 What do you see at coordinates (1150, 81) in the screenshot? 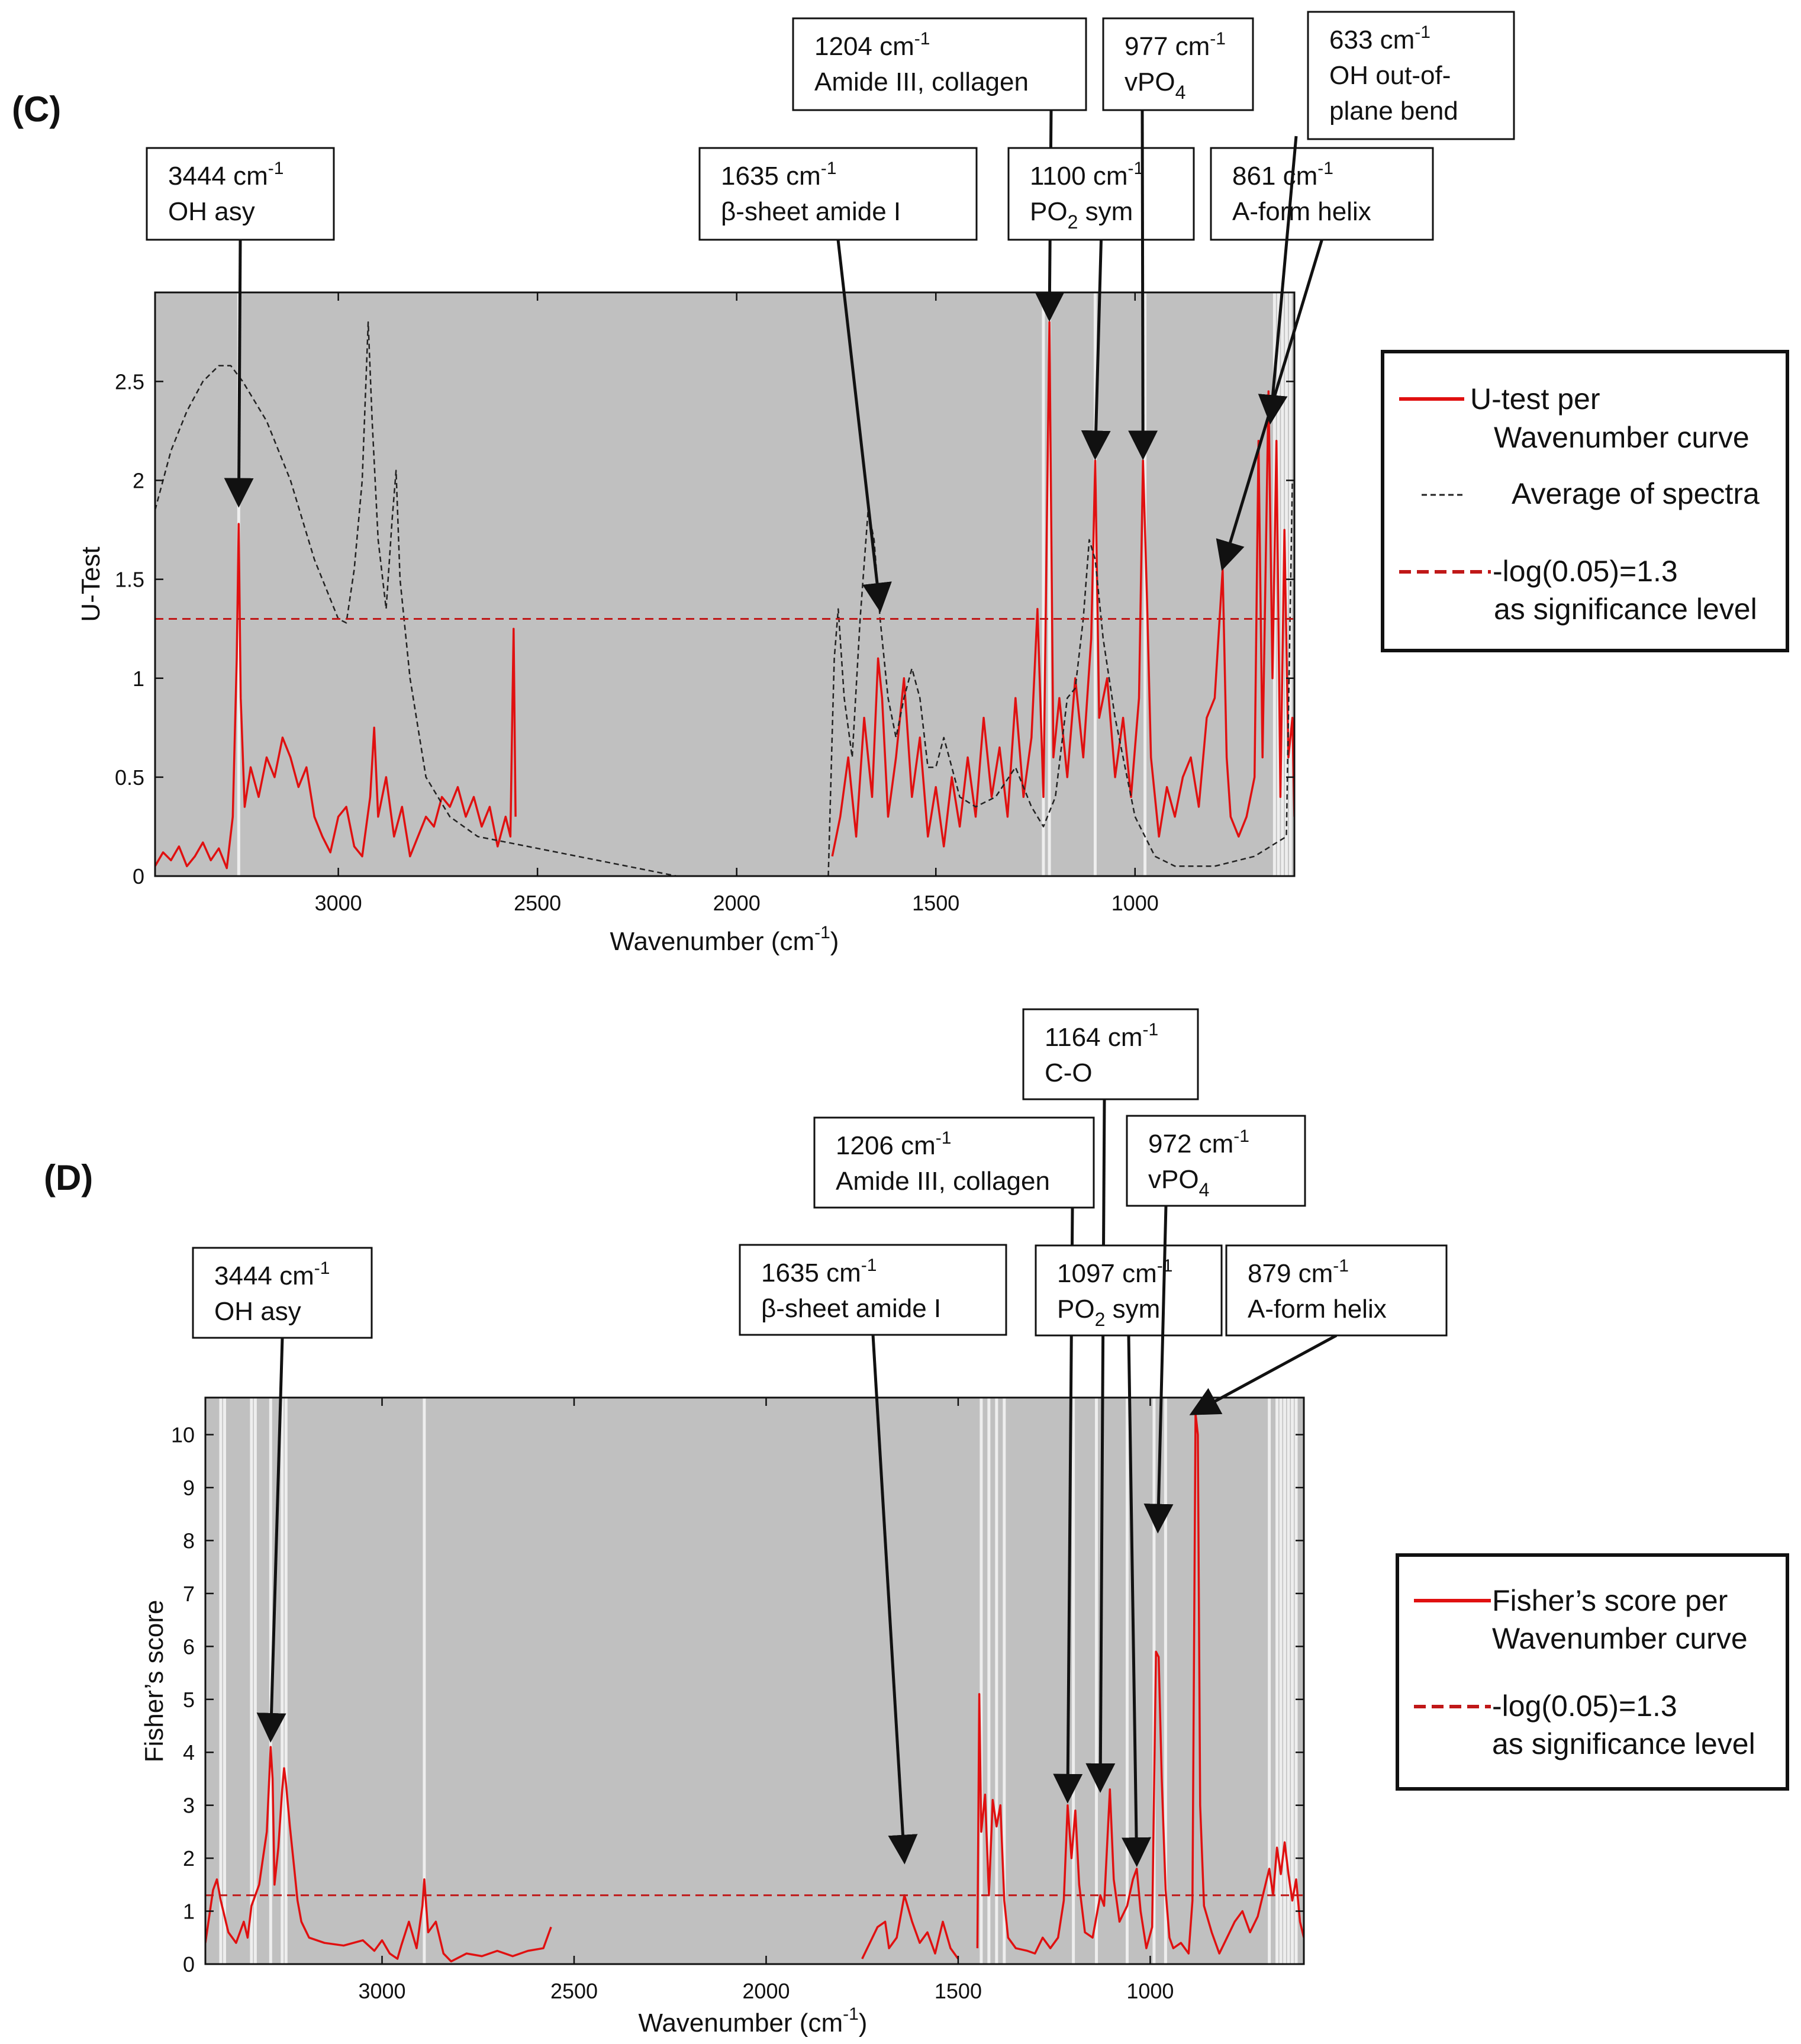
I see `annotation-assignment-name: vPO` at bounding box center [1150, 81].